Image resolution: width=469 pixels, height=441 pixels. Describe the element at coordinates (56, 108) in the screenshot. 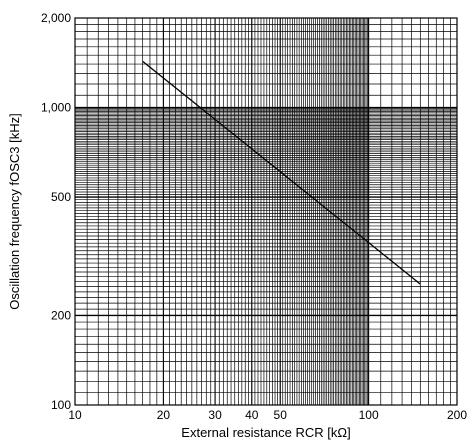

I see `y-tick-label: 1,000` at that location.